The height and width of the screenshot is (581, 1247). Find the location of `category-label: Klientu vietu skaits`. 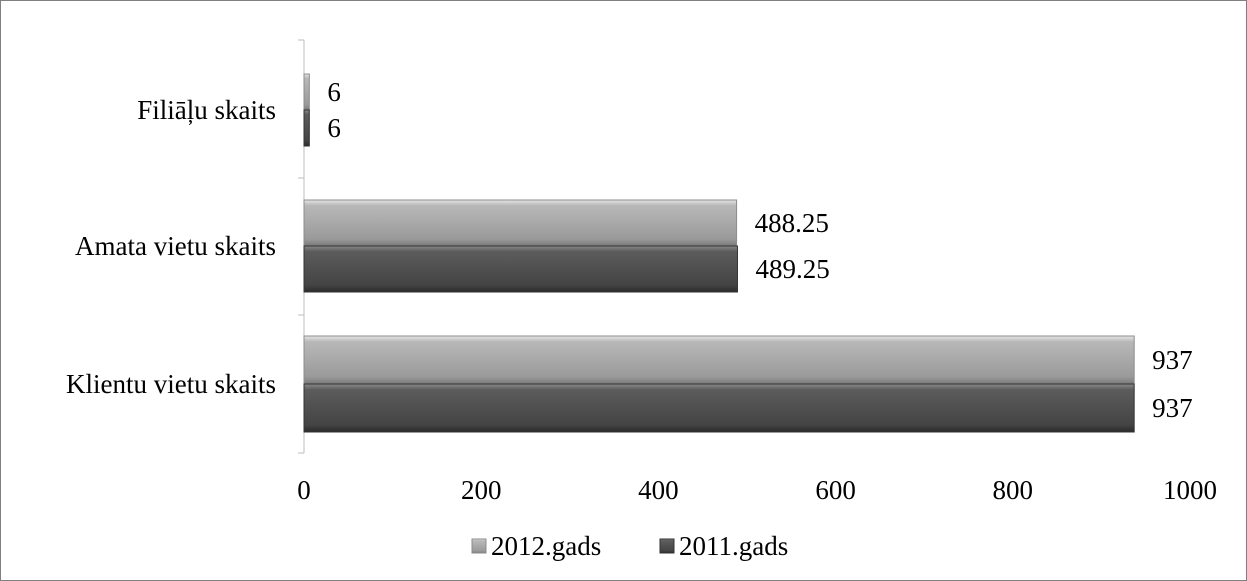

category-label: Klientu vietu skaits is located at coordinates (171, 384).